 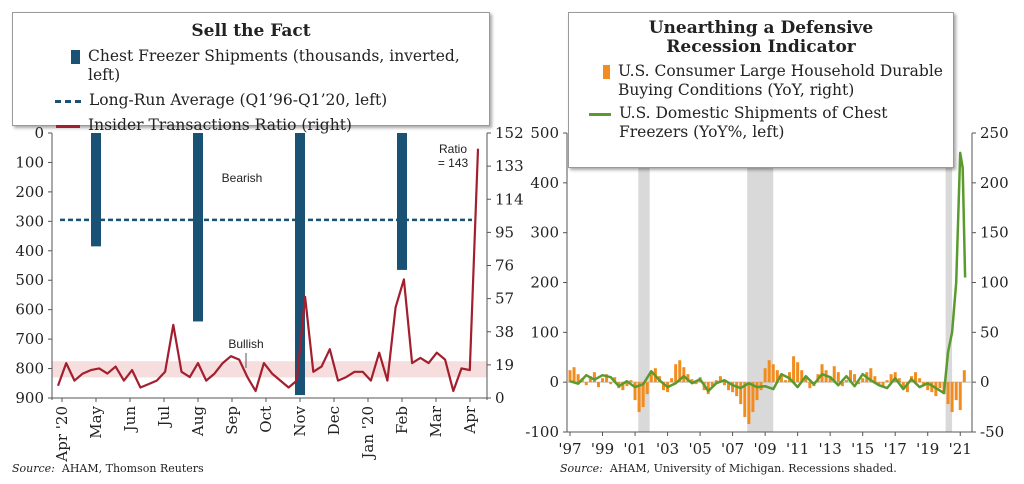 What do you see at coordinates (544, 332) in the screenshot?
I see `y-tick-label: 100` at bounding box center [544, 332].